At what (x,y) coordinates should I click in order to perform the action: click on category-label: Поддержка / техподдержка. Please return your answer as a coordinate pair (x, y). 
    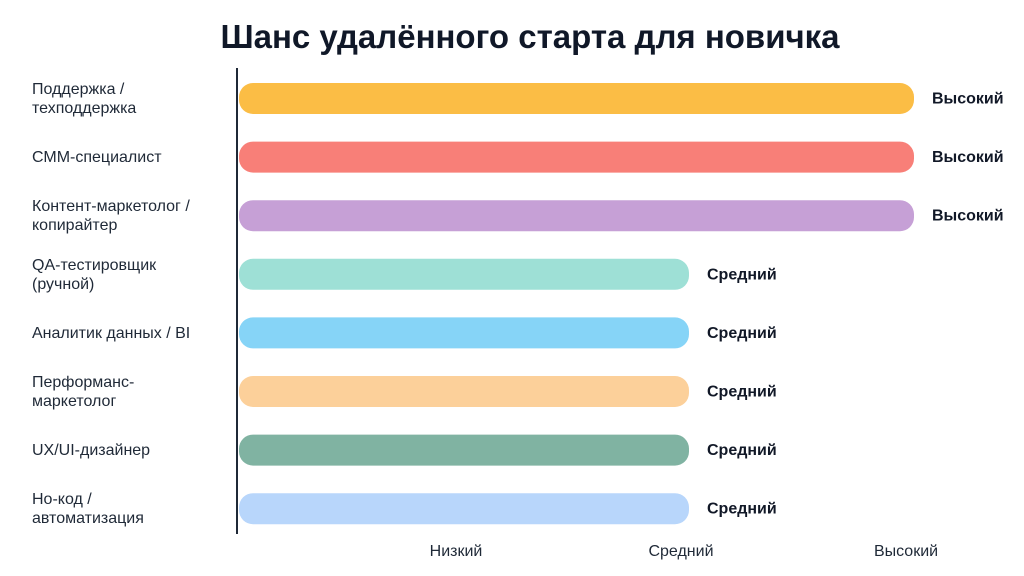
    Looking at the image, I should click on (84, 99).